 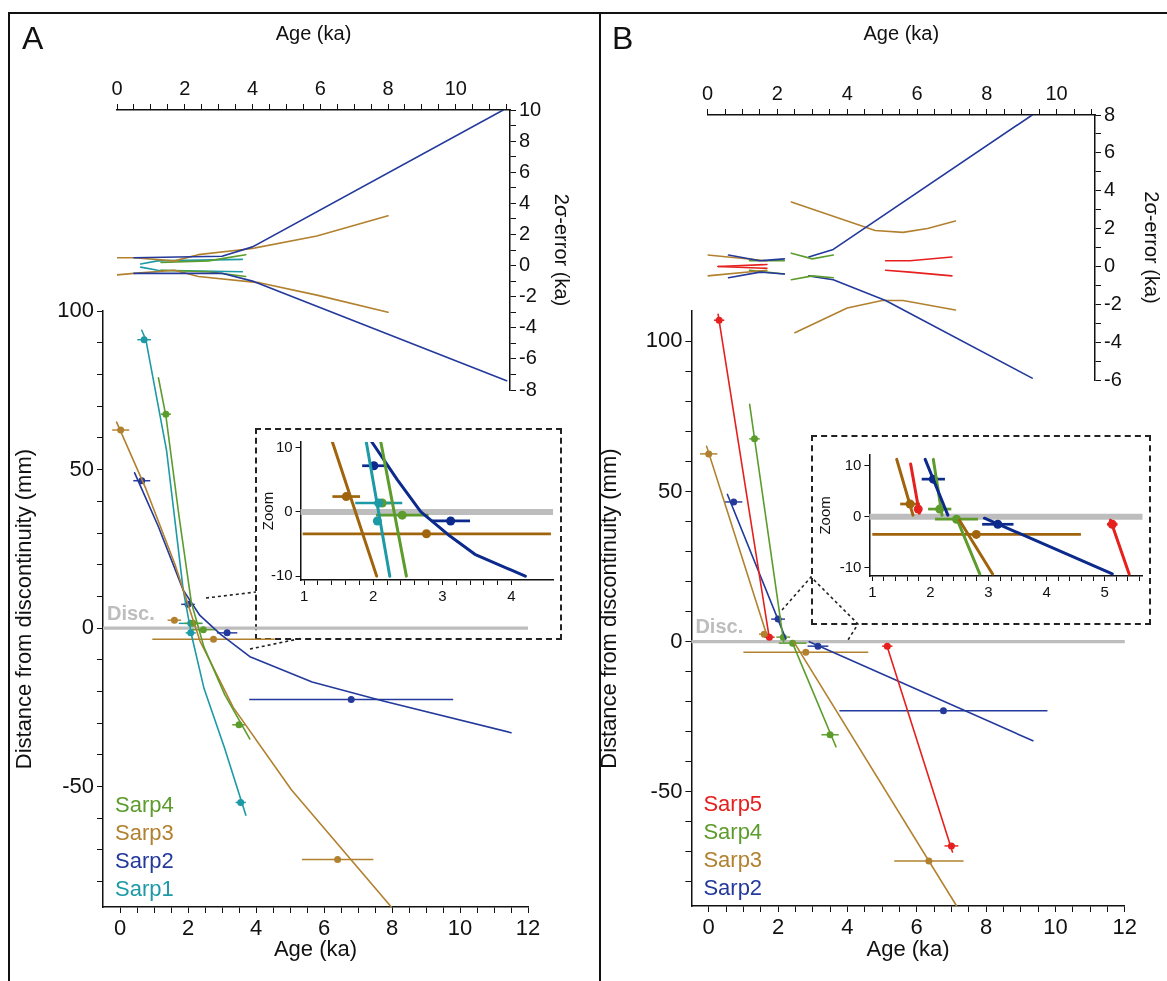 What do you see at coordinates (623, 38) in the screenshot?
I see `chart-title: B` at bounding box center [623, 38].